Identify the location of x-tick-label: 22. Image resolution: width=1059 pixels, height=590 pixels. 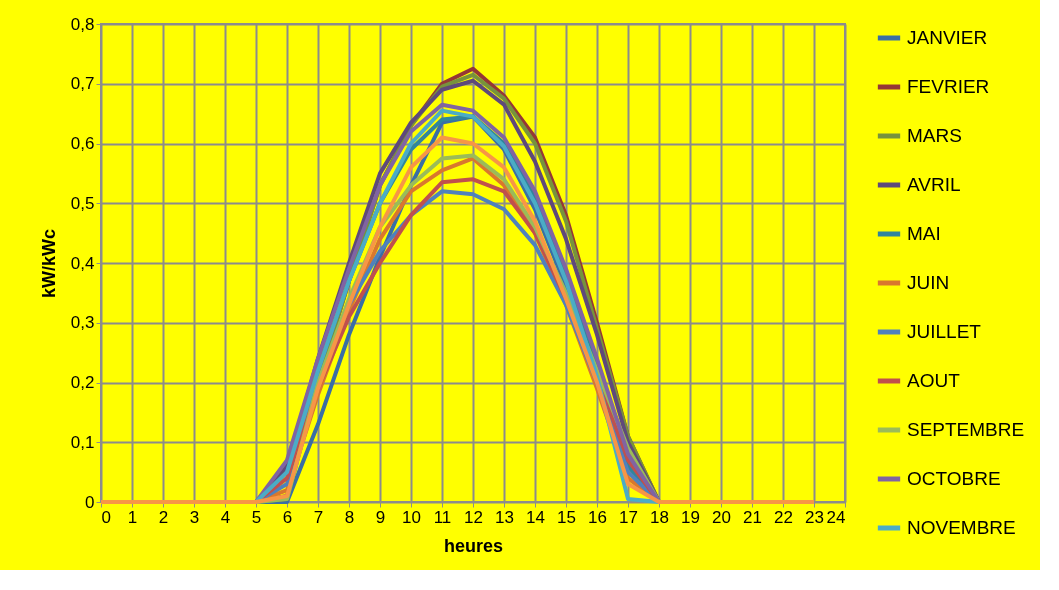
(783, 517).